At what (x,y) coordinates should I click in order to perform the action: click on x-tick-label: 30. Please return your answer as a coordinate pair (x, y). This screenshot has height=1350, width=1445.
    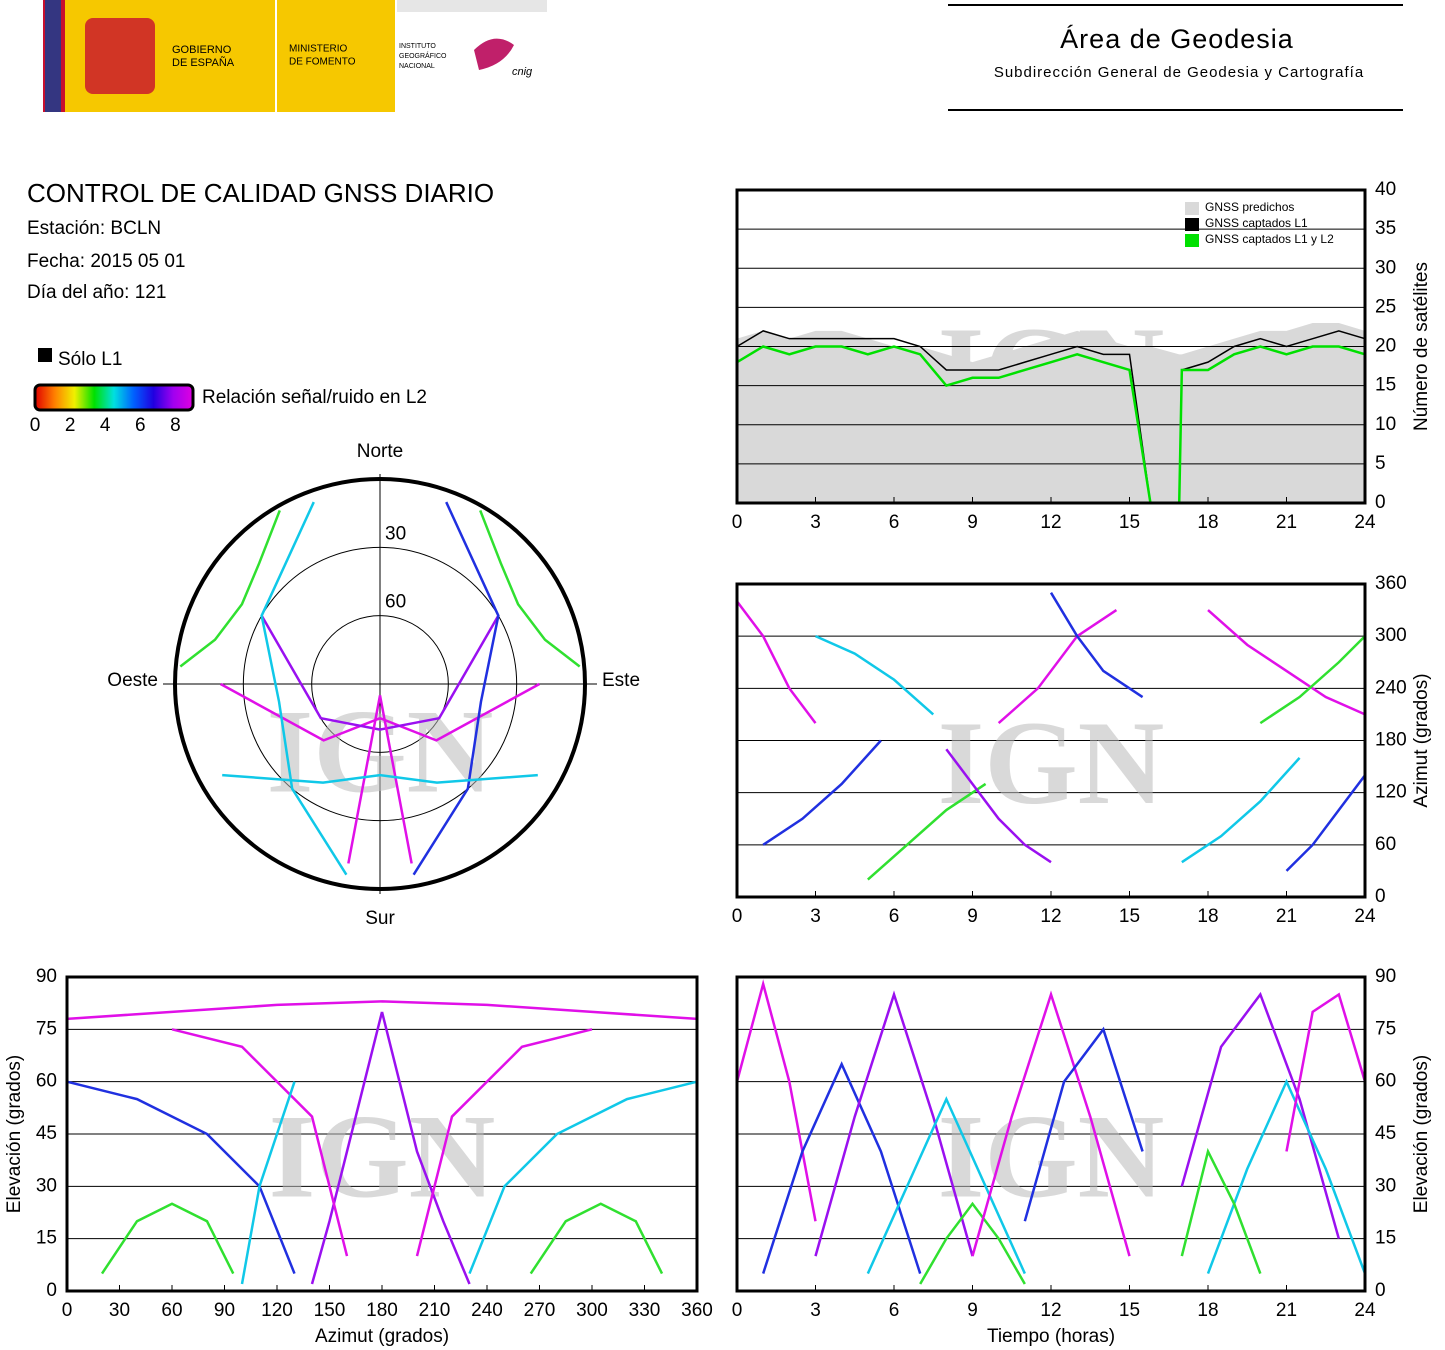
    Looking at the image, I should click on (119, 1310).